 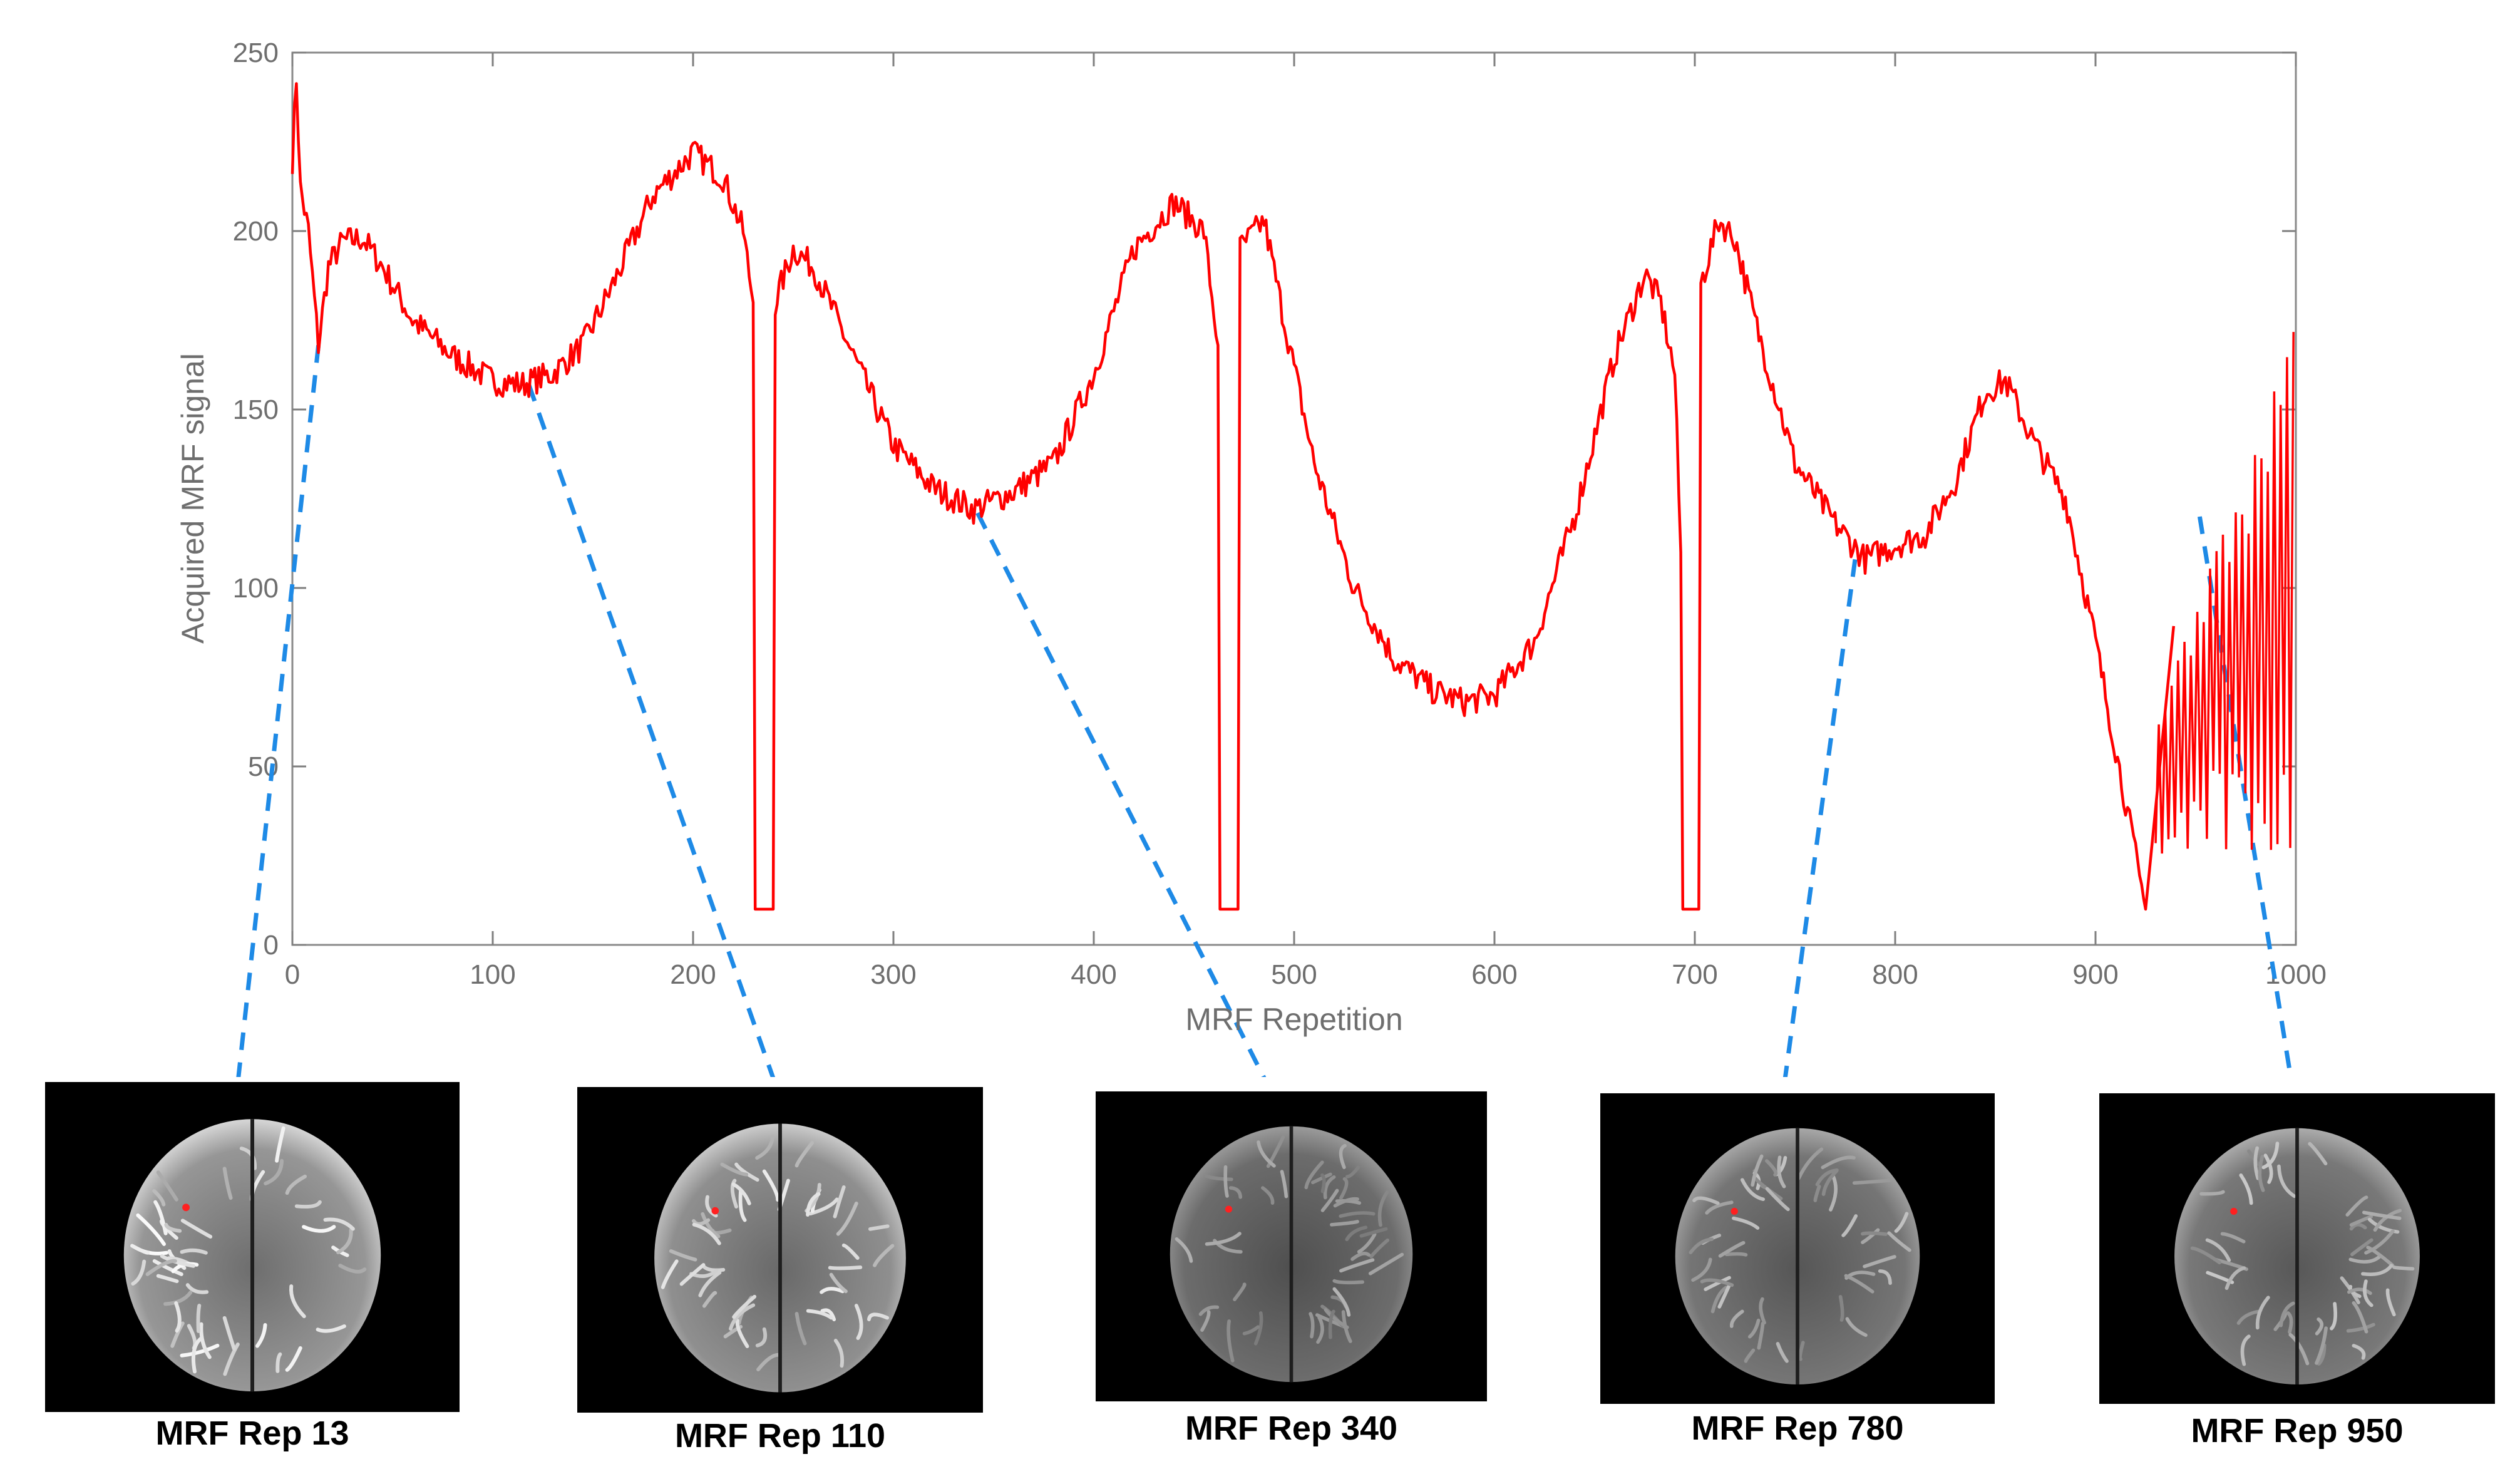 I want to click on oscillation-region, so click(x=2225, y=593).